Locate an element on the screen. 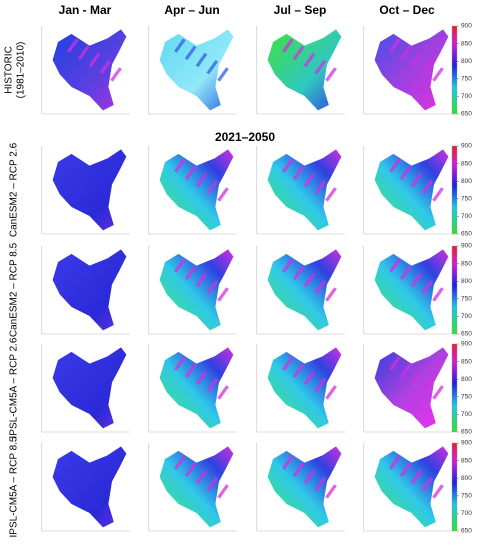 The height and width of the screenshot is (550, 495). column-header: Apr – Jun is located at coordinates (191, 10).